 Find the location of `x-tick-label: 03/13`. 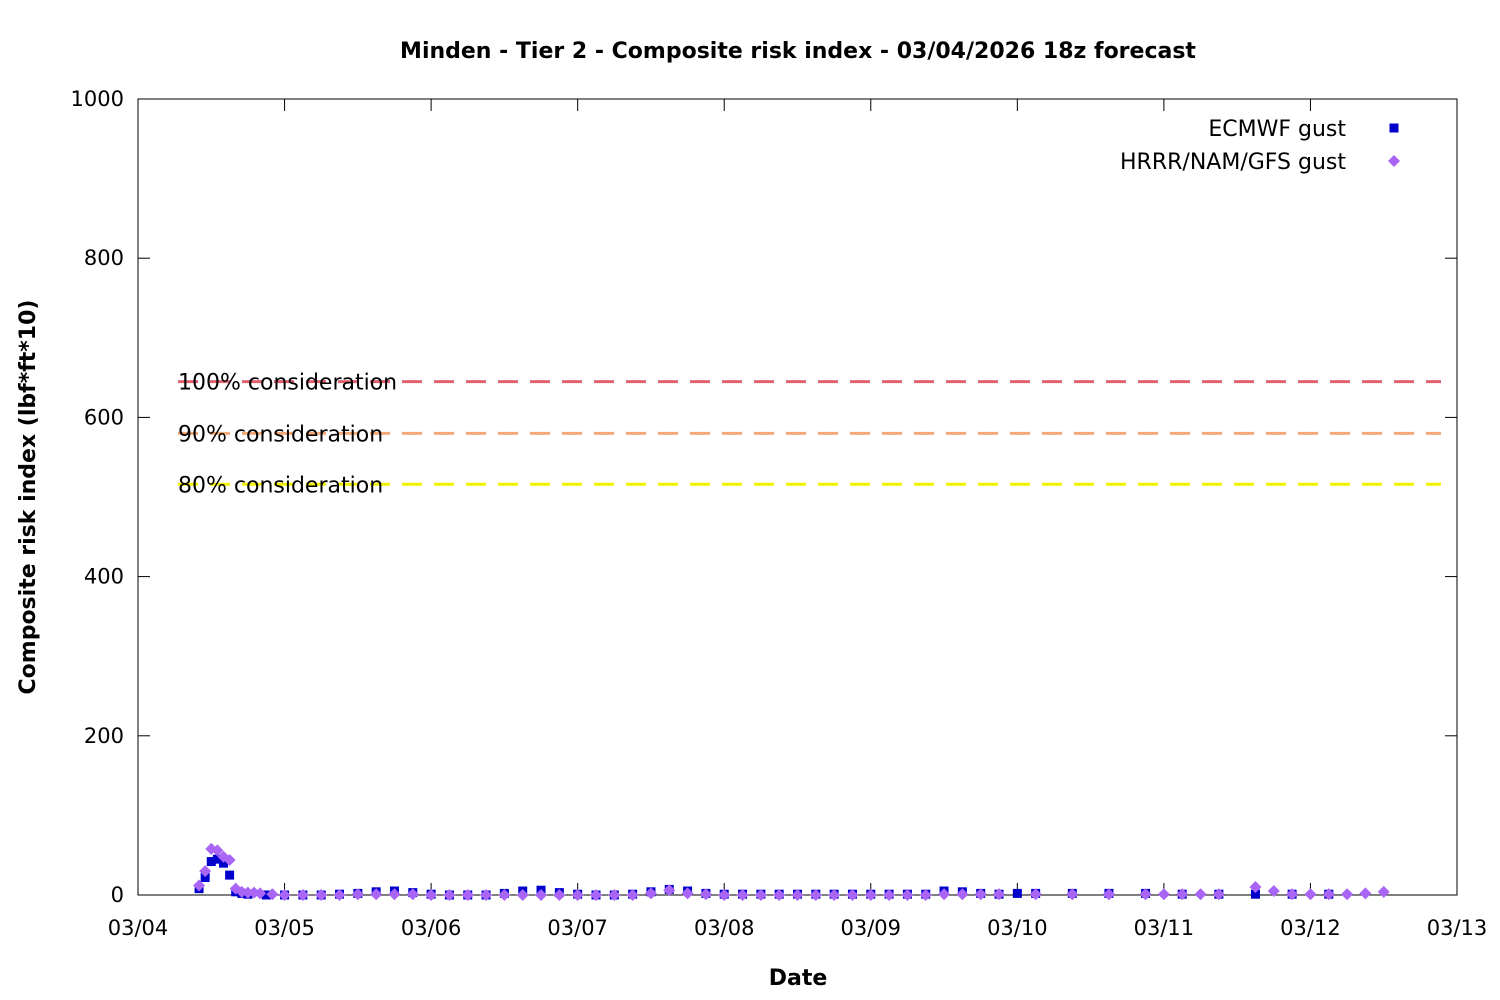

x-tick-label: 03/13 is located at coordinates (1457, 928).